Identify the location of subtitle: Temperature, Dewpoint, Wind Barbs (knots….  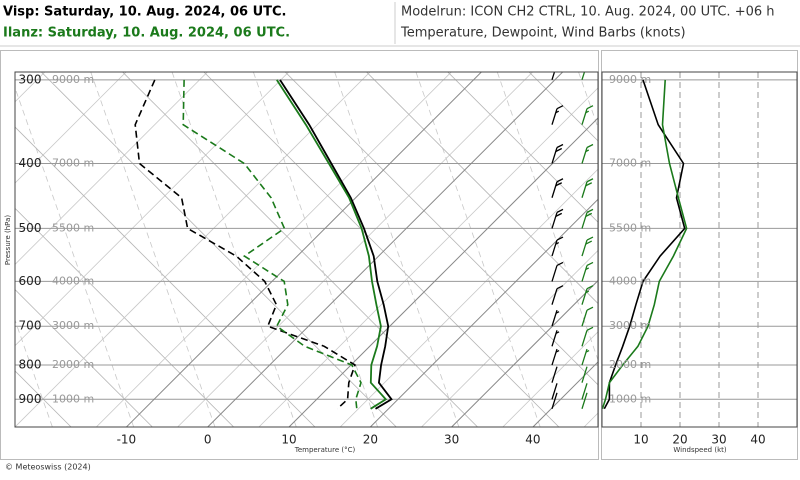
(543, 33).